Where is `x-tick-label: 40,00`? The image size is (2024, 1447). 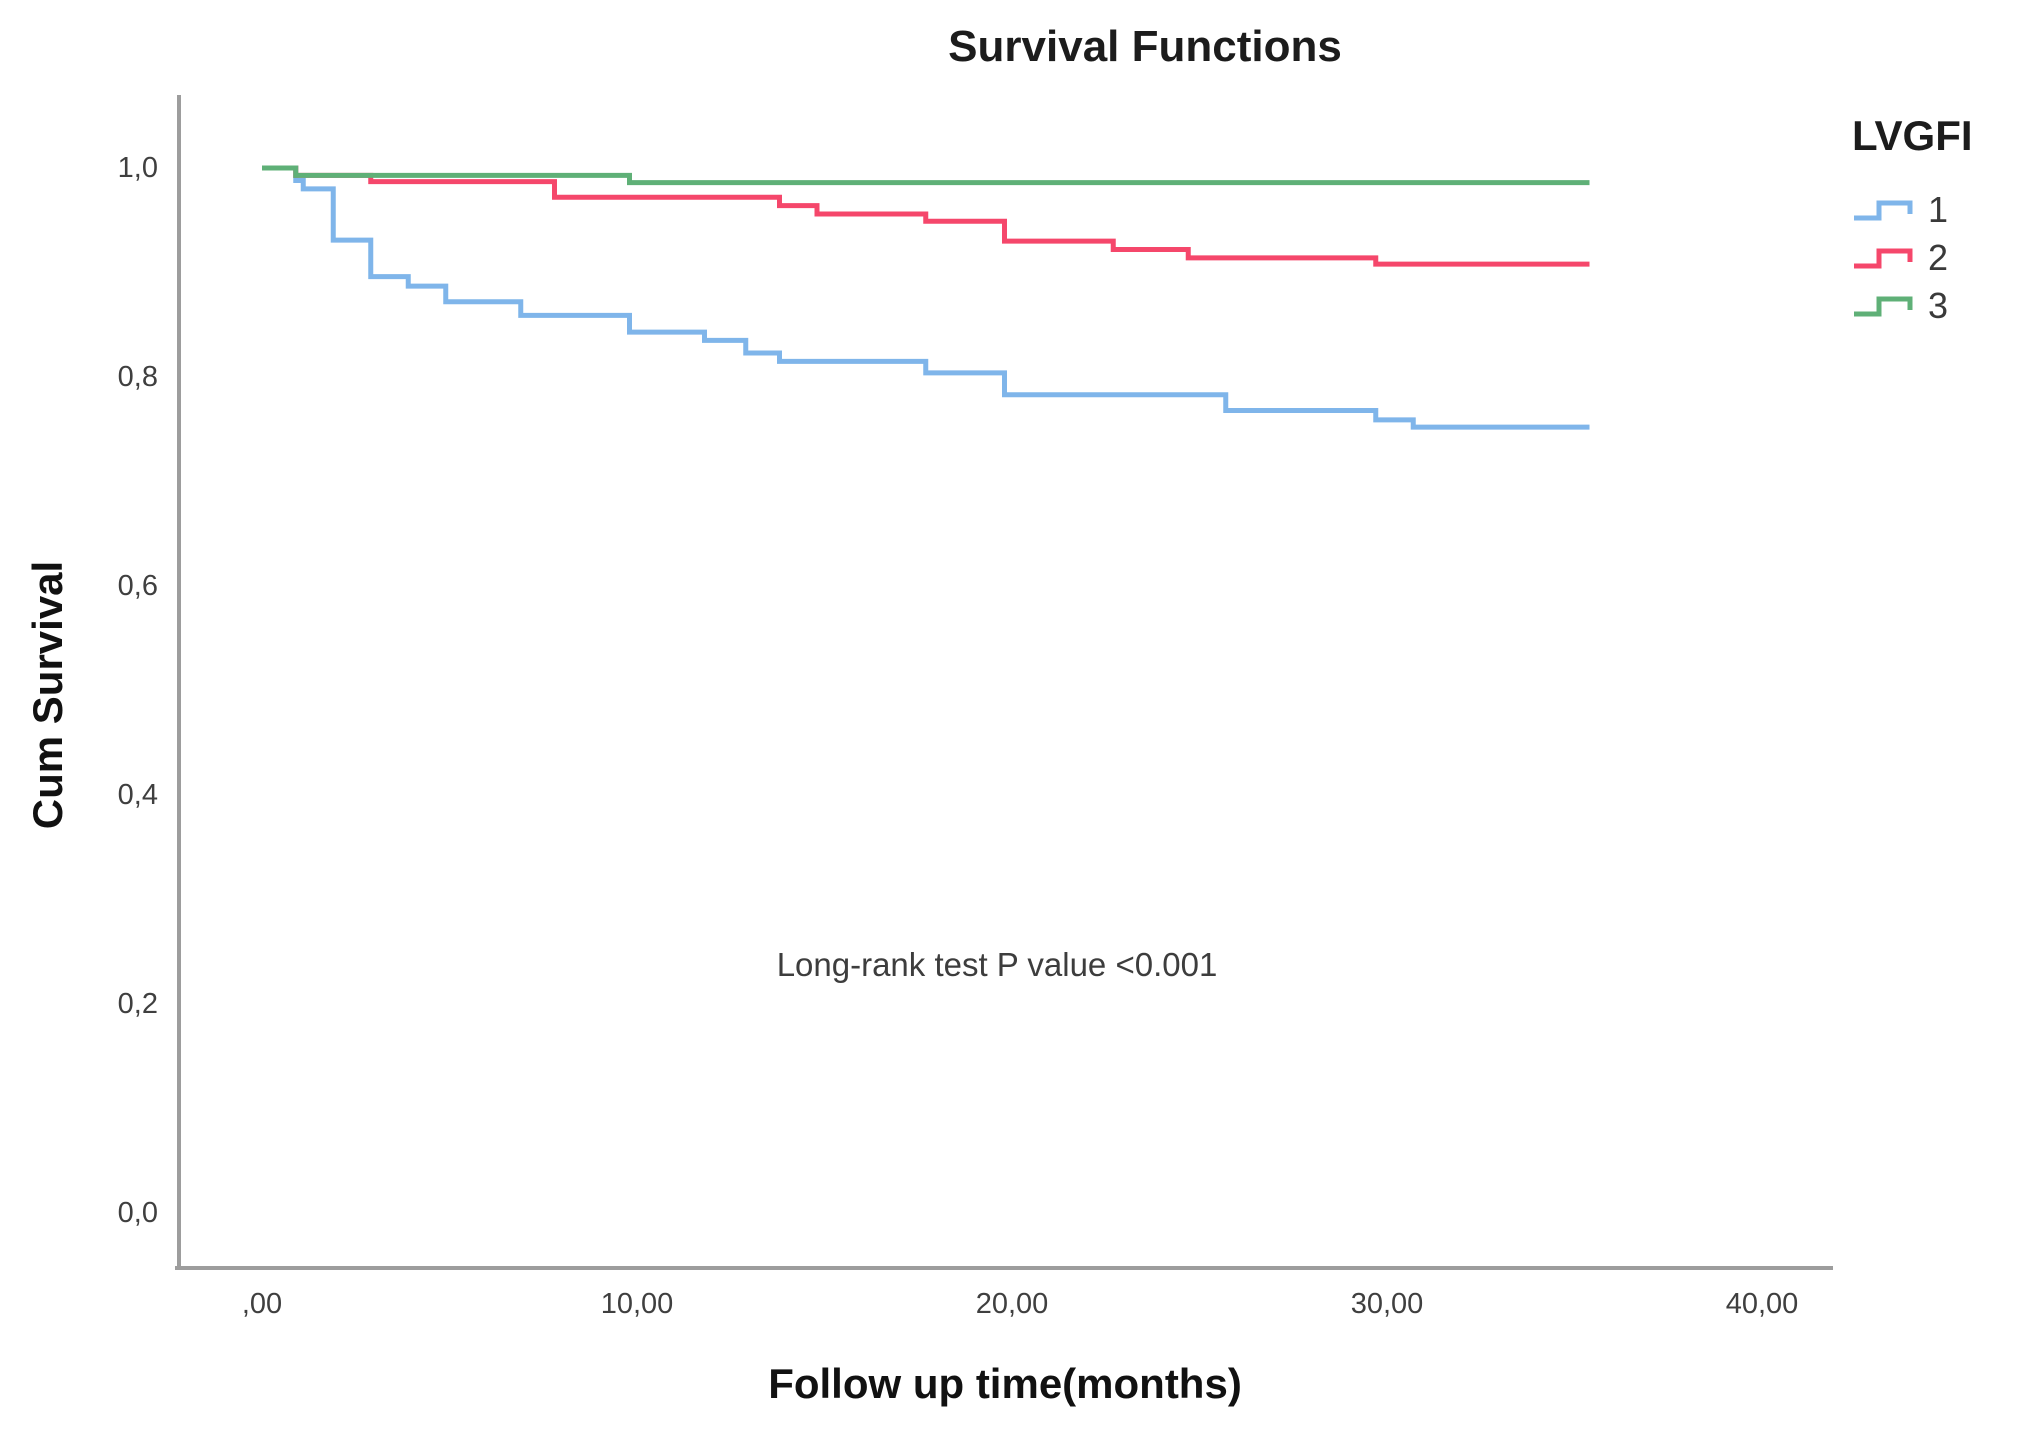 x-tick-label: 40,00 is located at coordinates (1762, 1304).